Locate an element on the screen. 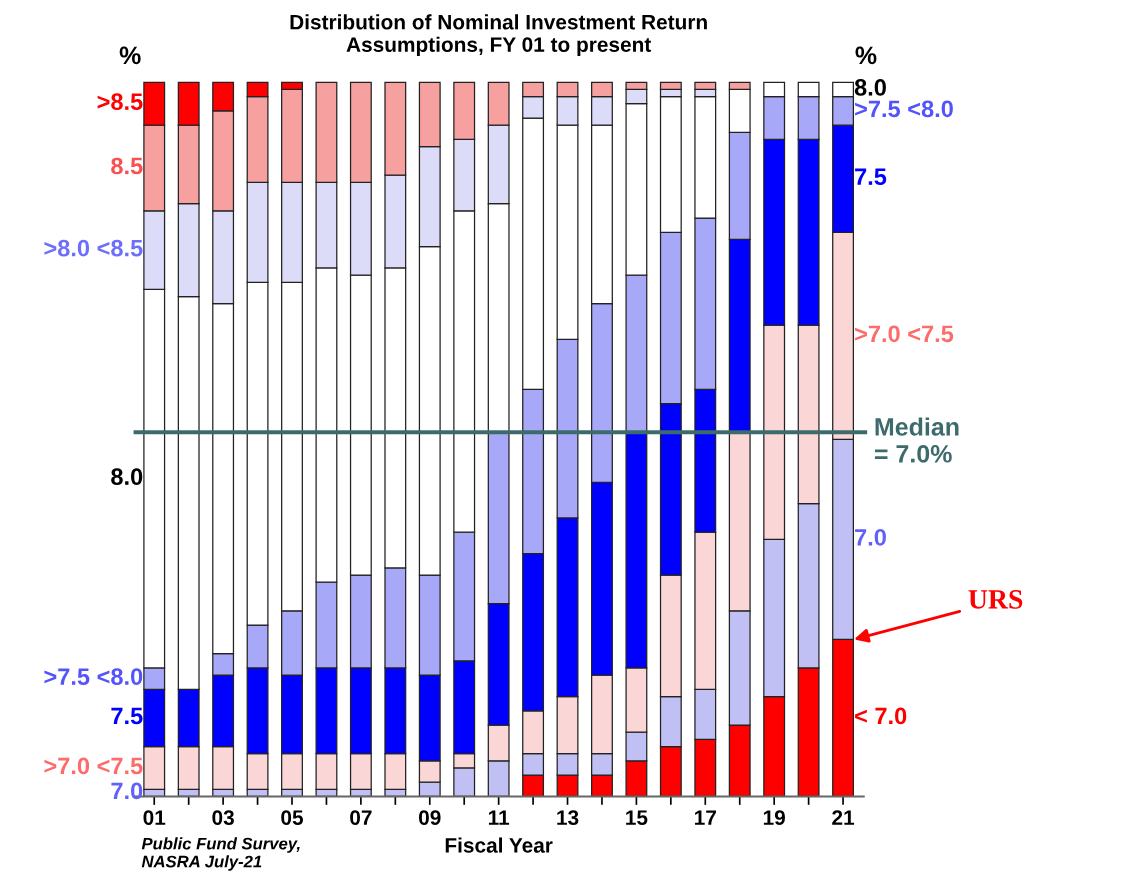 This screenshot has width=1132, height=885. text: >7.5 <8.0 is located at coordinates (904, 109).